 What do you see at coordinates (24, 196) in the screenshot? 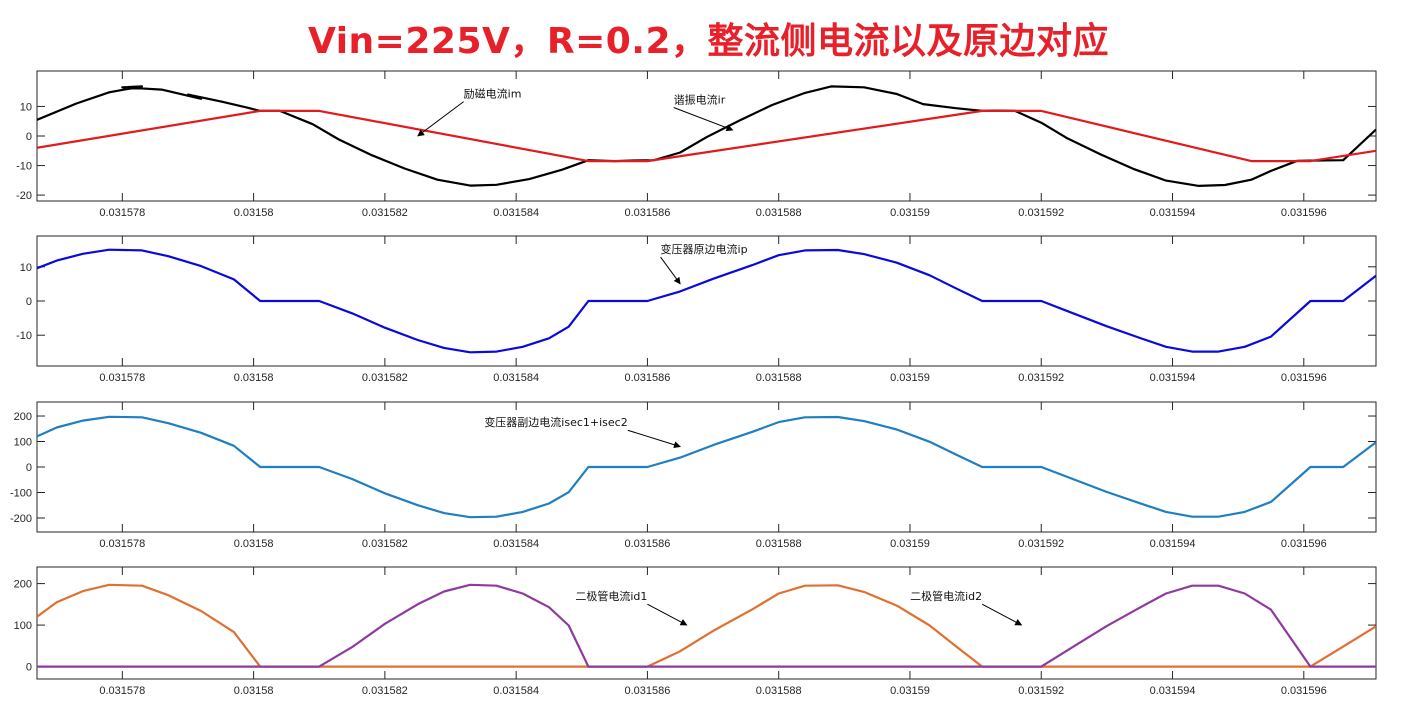
I see `y-tick-label: -20` at bounding box center [24, 196].